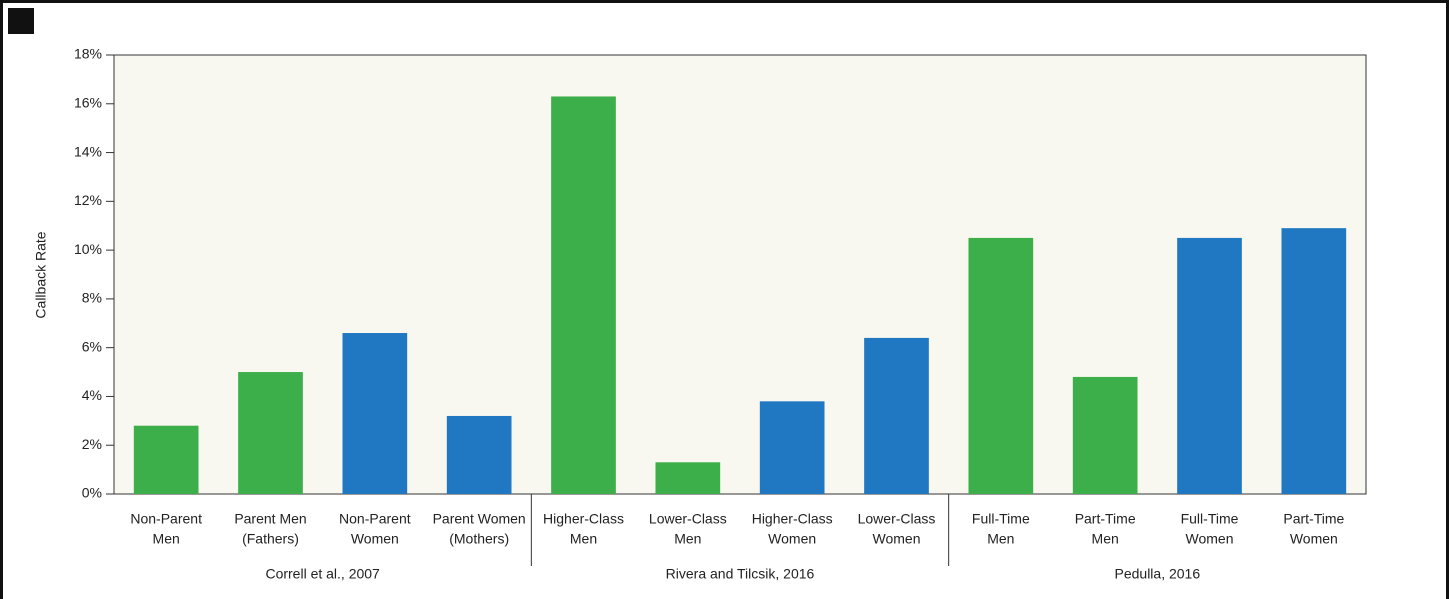 This screenshot has width=1449, height=599. I want to click on y-tick-label: 14%, so click(88, 151).